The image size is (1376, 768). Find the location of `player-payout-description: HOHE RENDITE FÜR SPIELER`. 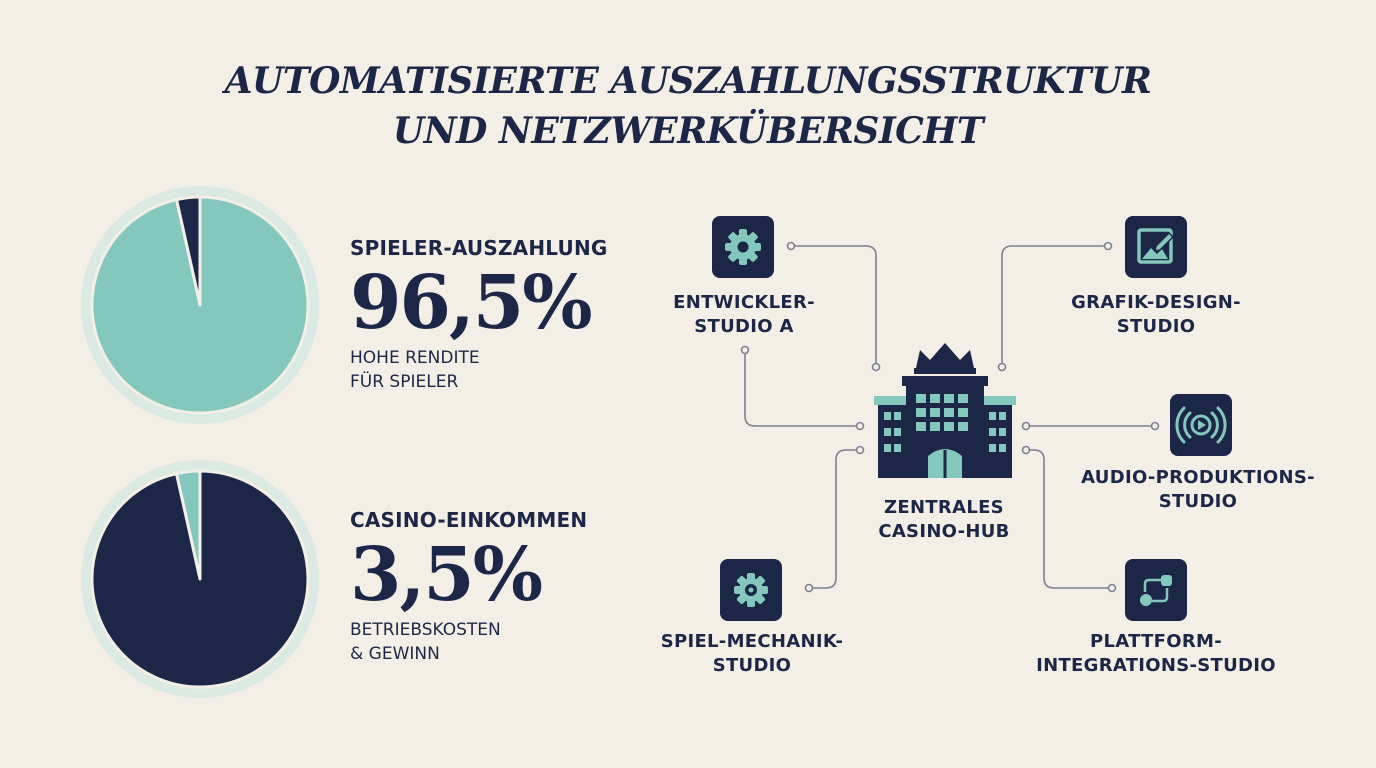

player-payout-description: HOHE RENDITE FÜR SPIELER is located at coordinates (479, 370).